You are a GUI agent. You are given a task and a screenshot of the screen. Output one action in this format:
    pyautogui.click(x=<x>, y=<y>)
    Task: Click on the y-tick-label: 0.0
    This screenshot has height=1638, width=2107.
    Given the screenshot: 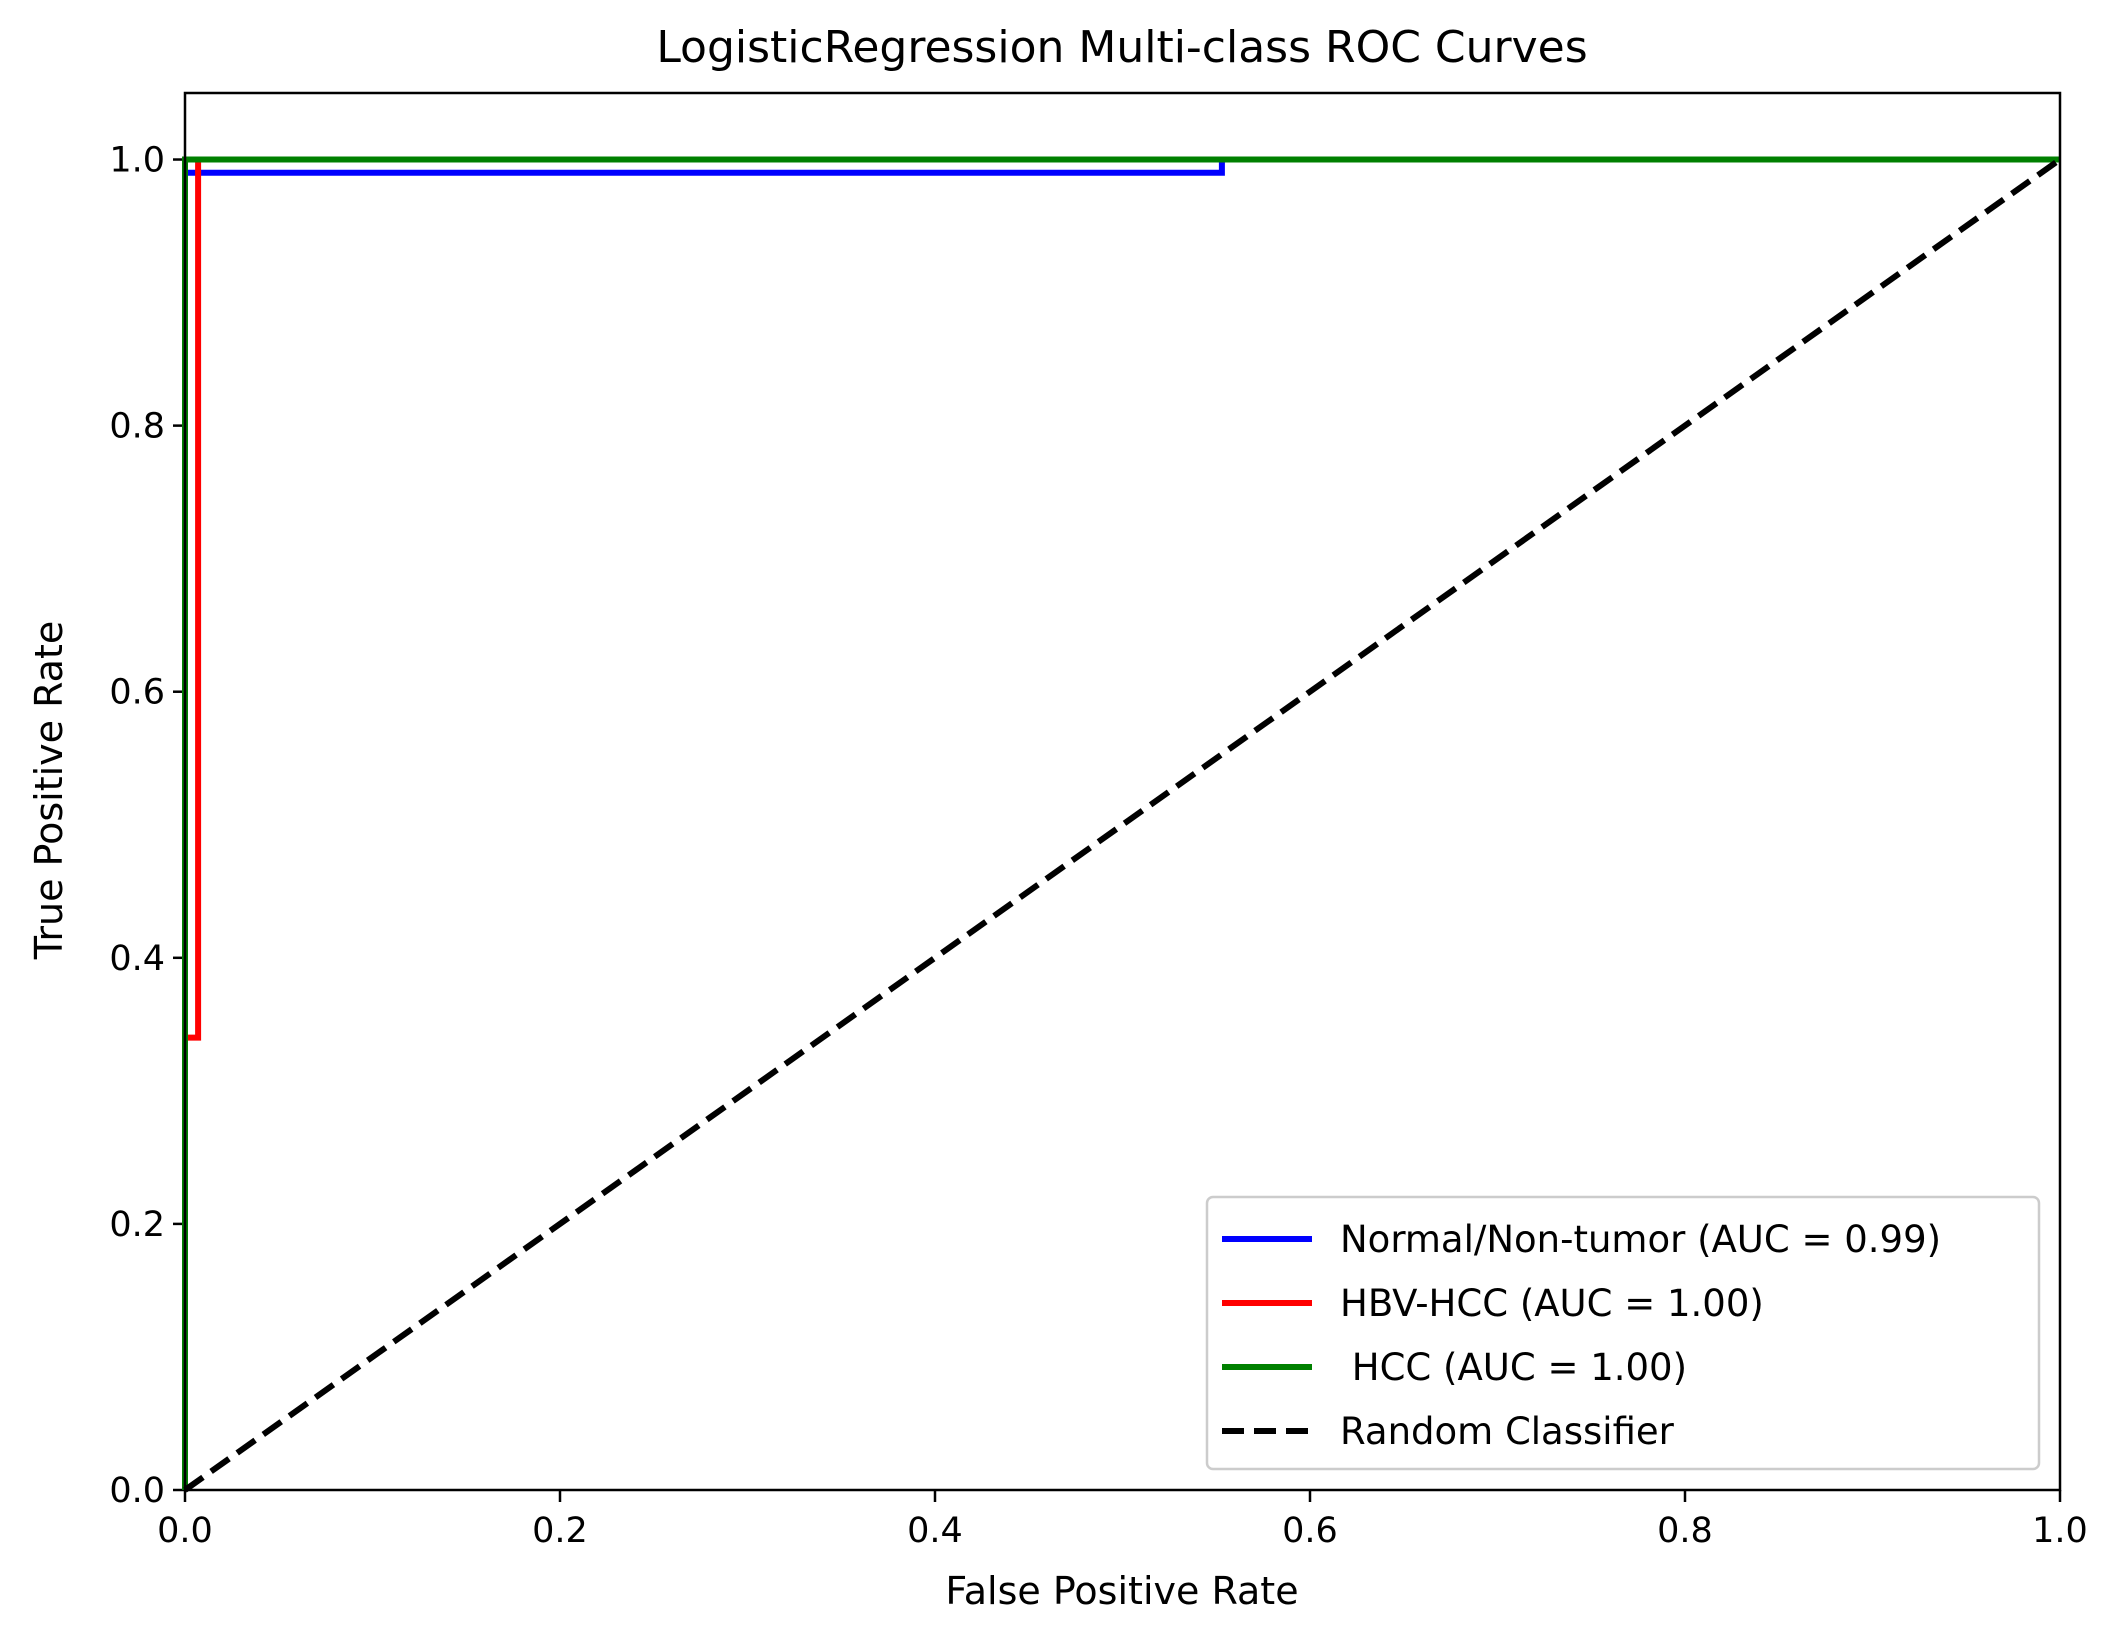 What is the action you would take?
    pyautogui.click(x=137, y=1491)
    